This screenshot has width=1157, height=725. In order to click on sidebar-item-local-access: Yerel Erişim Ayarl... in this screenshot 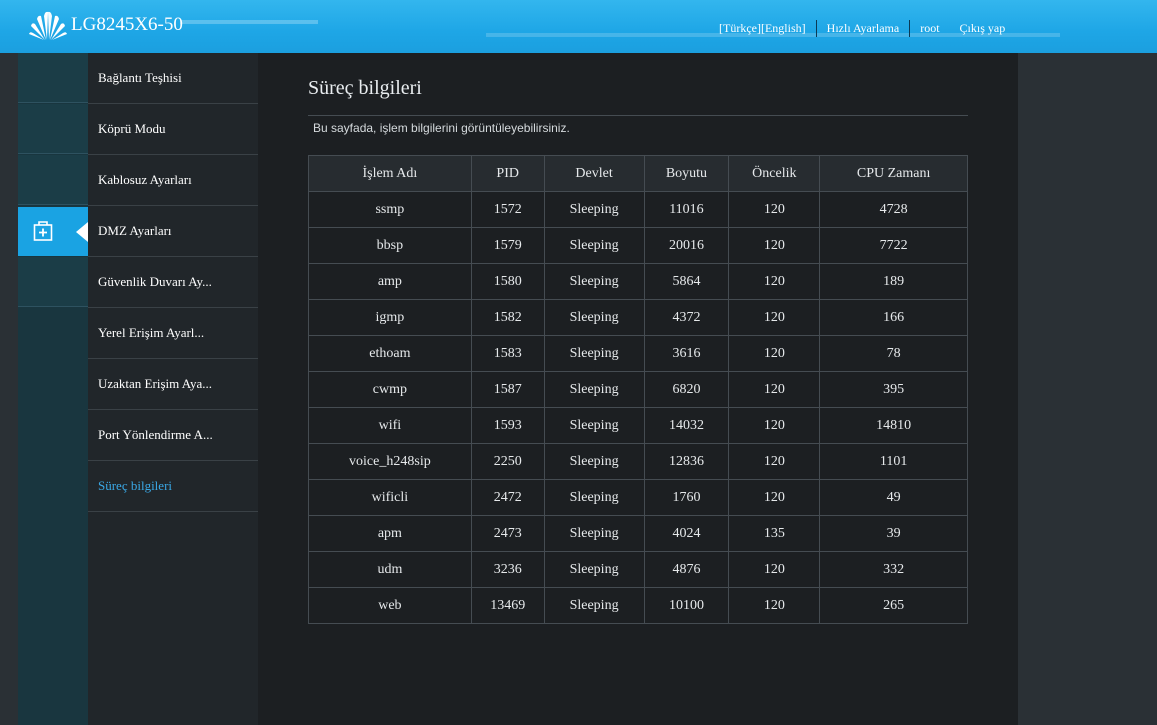, I will do `click(173, 333)`.